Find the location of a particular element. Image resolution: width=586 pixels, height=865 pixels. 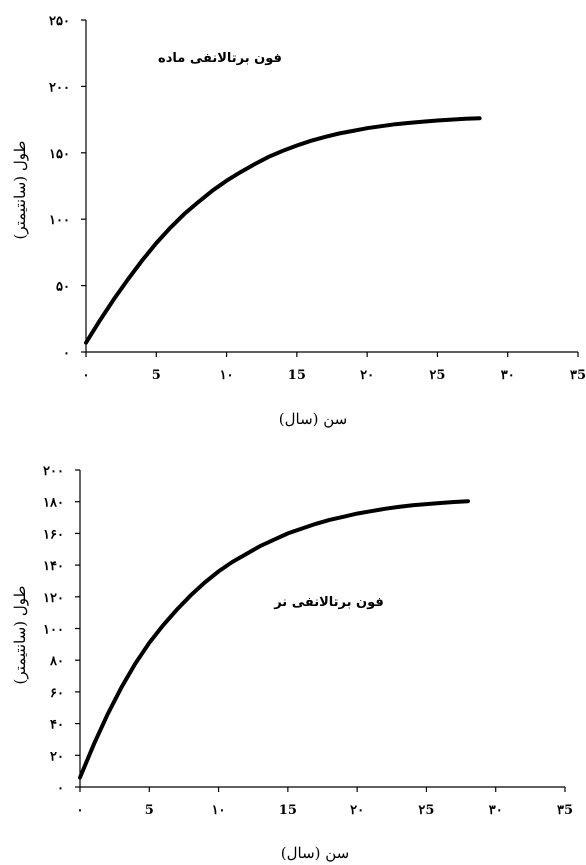

y-tick-label: ۵۰ is located at coordinates (63, 287).